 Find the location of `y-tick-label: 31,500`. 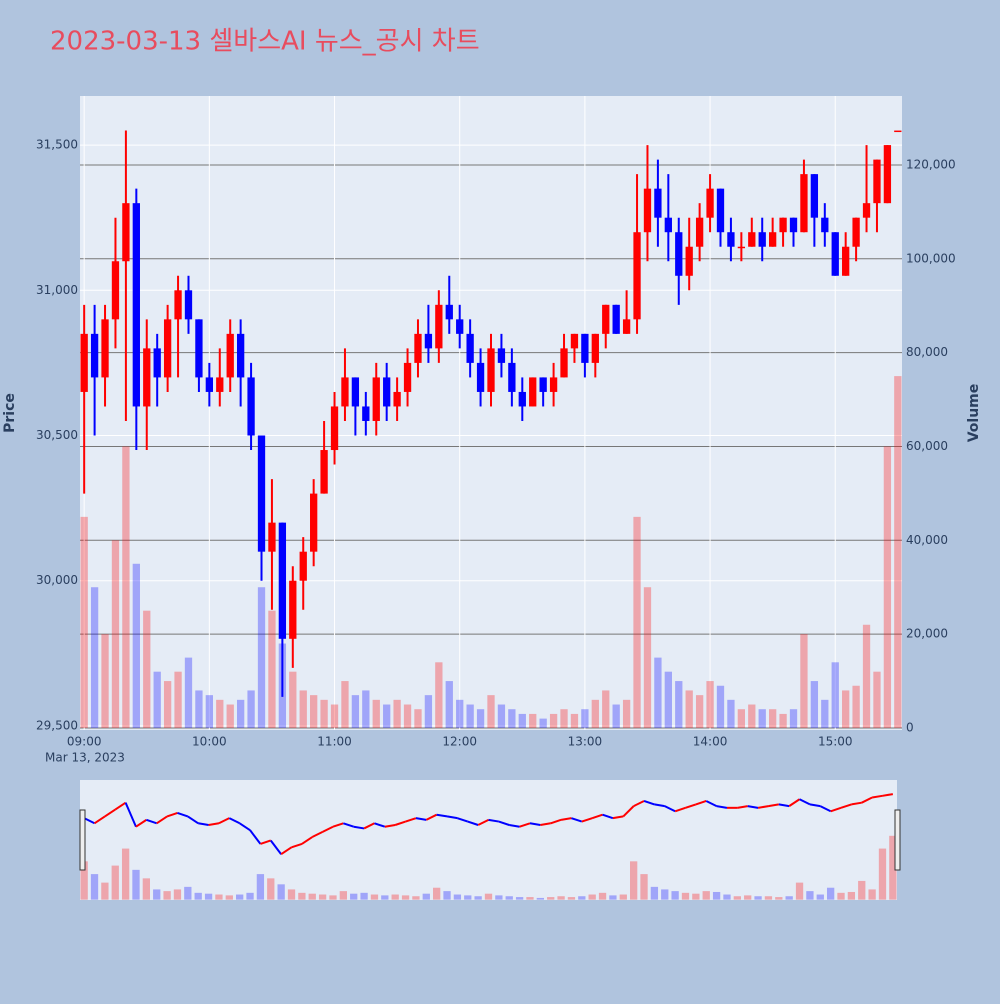

y-tick-label: 31,500 is located at coordinates (57, 145).